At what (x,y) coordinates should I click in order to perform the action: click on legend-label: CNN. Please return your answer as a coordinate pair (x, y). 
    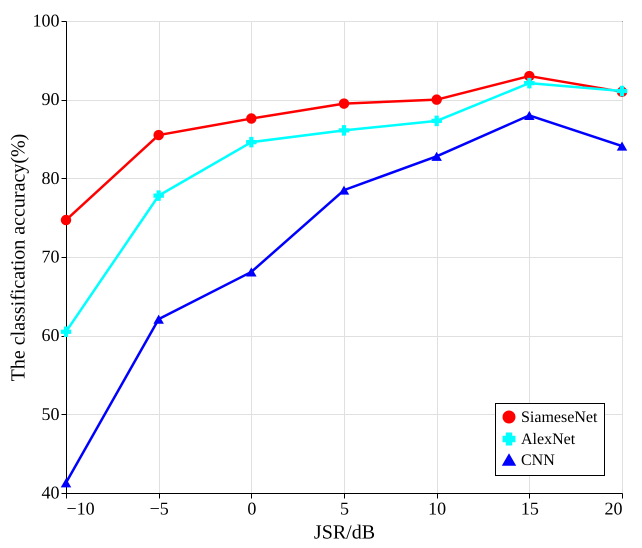
    Looking at the image, I should click on (538, 460).